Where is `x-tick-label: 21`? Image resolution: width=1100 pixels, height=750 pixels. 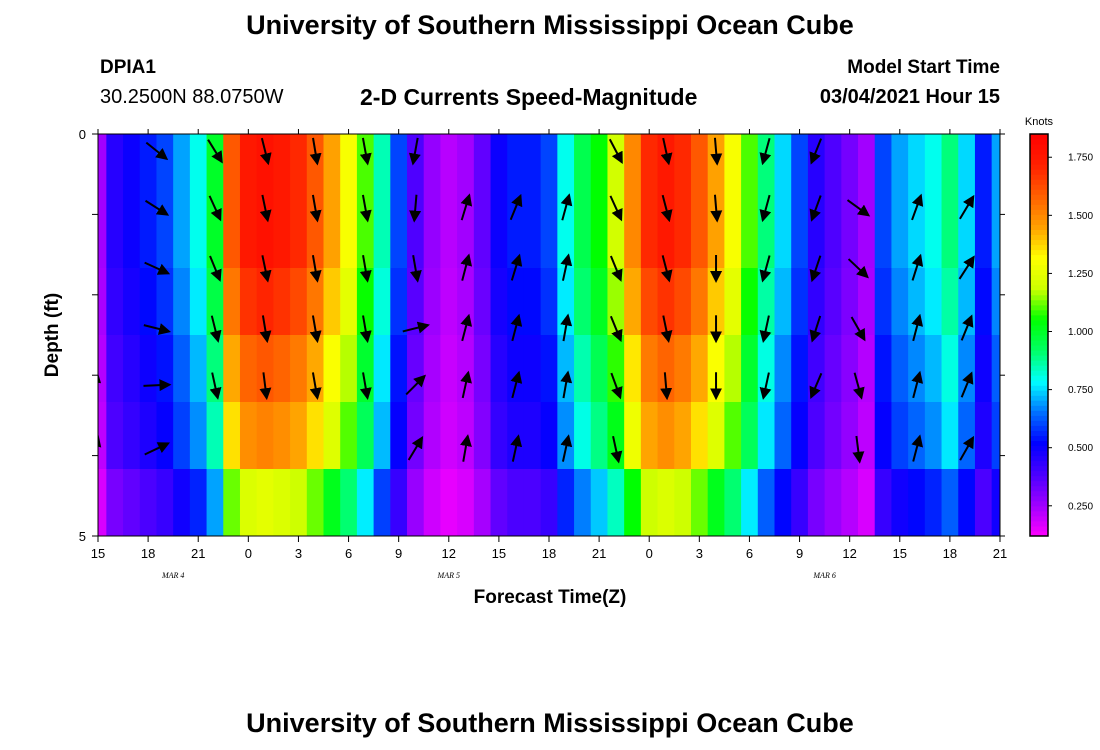
x-tick-label: 21 is located at coordinates (599, 553).